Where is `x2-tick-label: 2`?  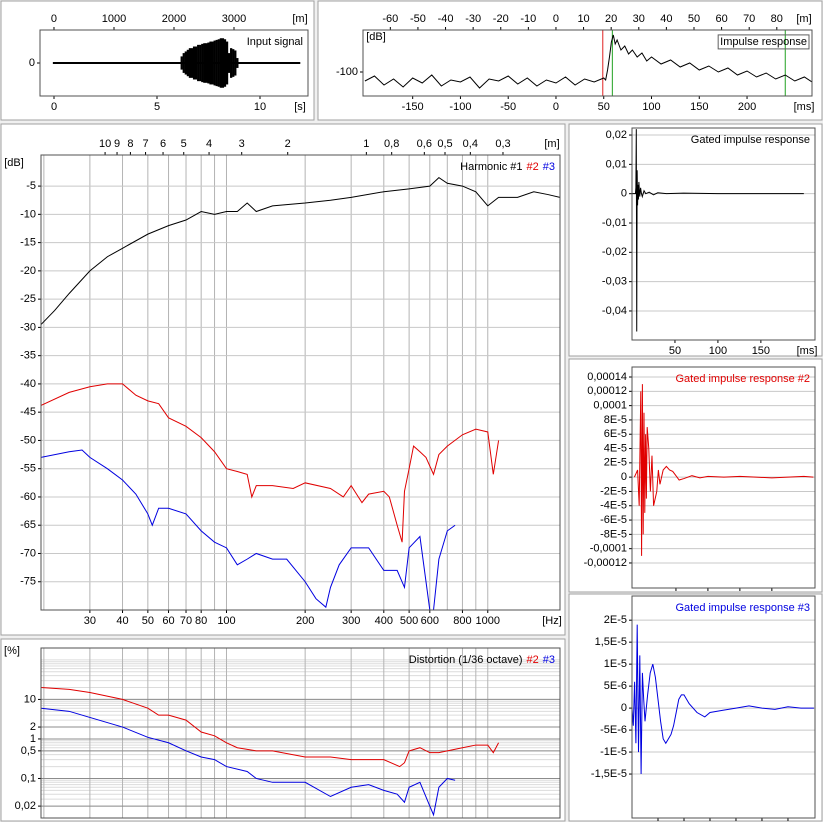 x2-tick-label: 2 is located at coordinates (288, 144).